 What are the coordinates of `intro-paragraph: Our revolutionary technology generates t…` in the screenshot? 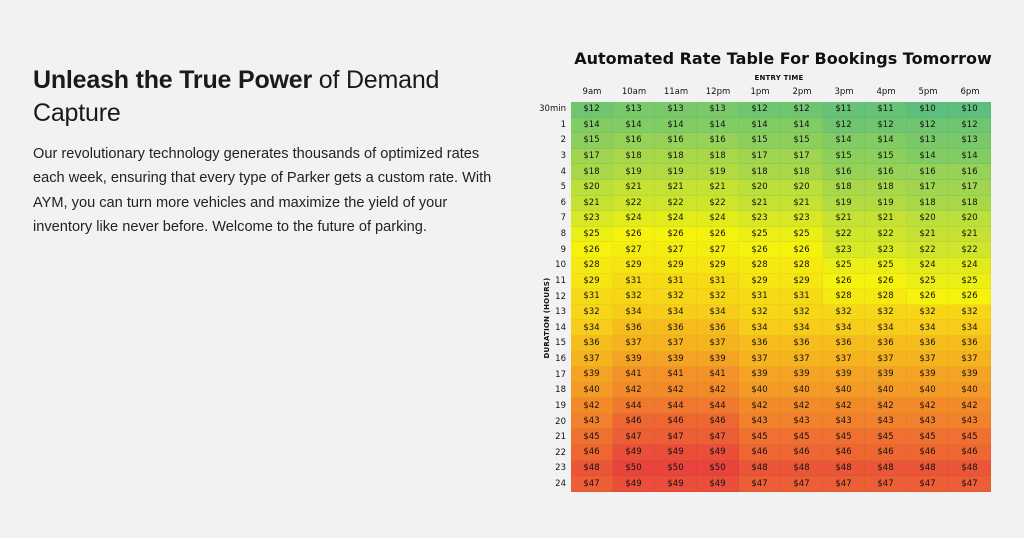 It's located at (262, 191).